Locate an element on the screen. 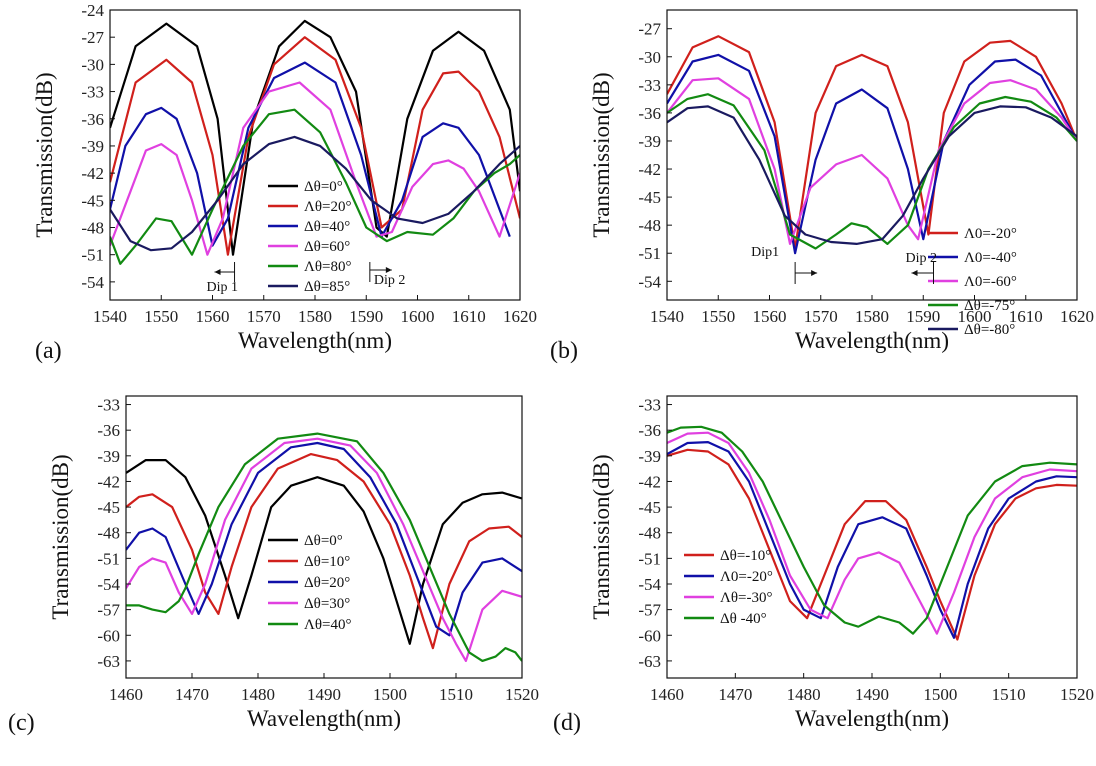  legend-label: Δθ=85° is located at coordinates (327, 287).